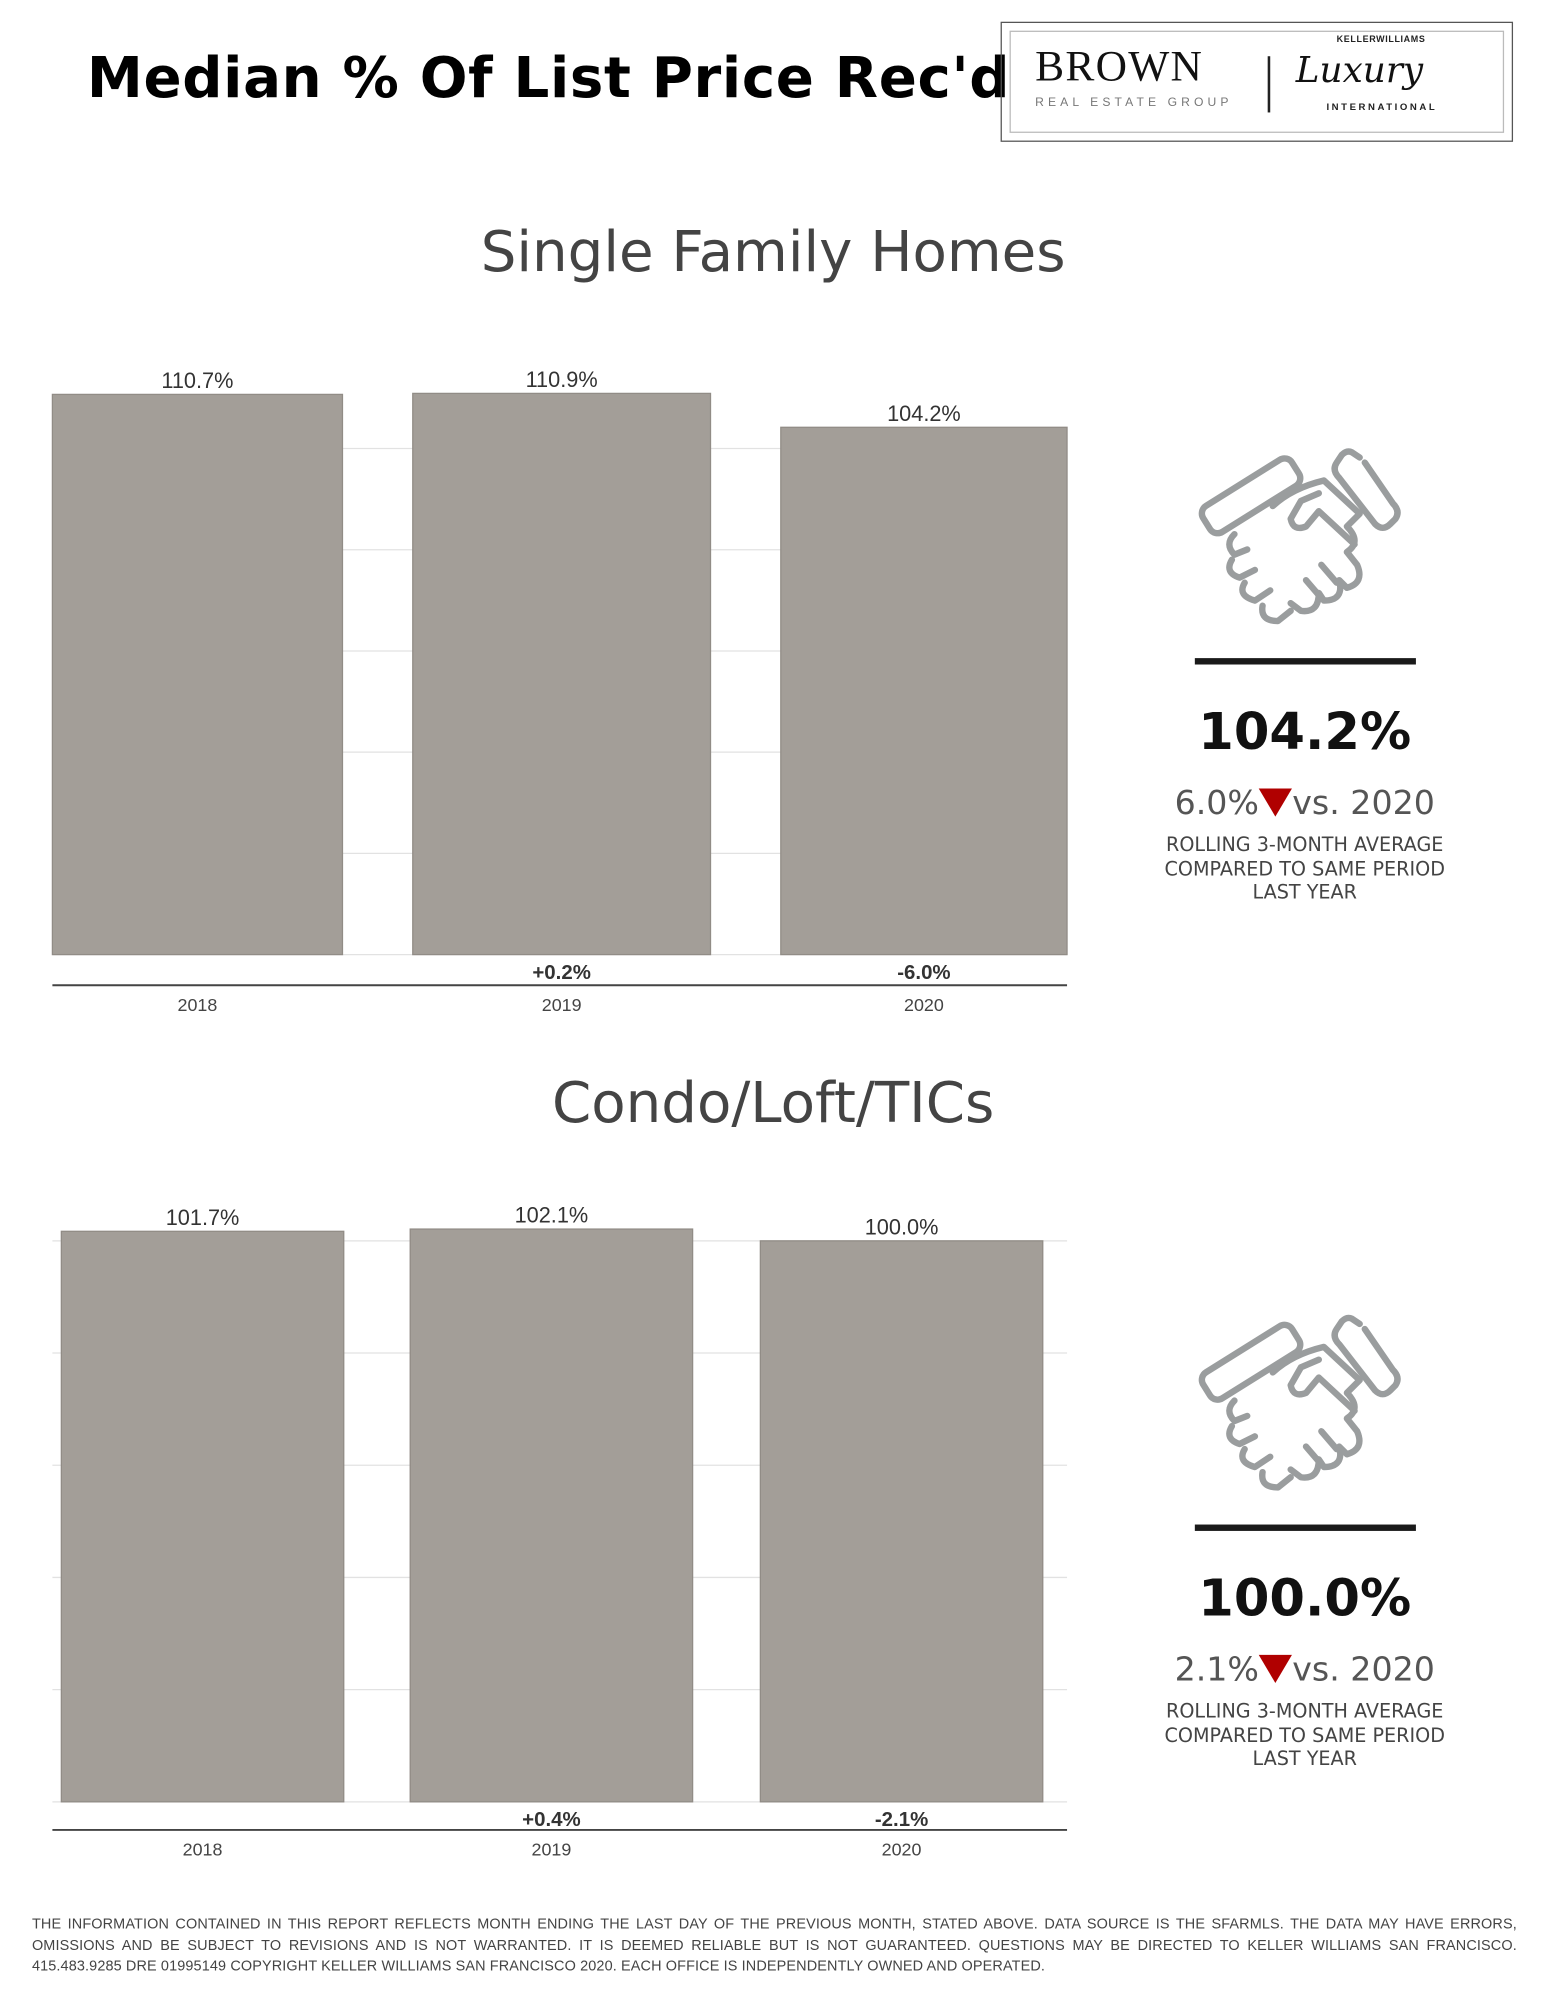  What do you see at coordinates (552, 1215) in the screenshot?
I see `data-label: 102.1%` at bounding box center [552, 1215].